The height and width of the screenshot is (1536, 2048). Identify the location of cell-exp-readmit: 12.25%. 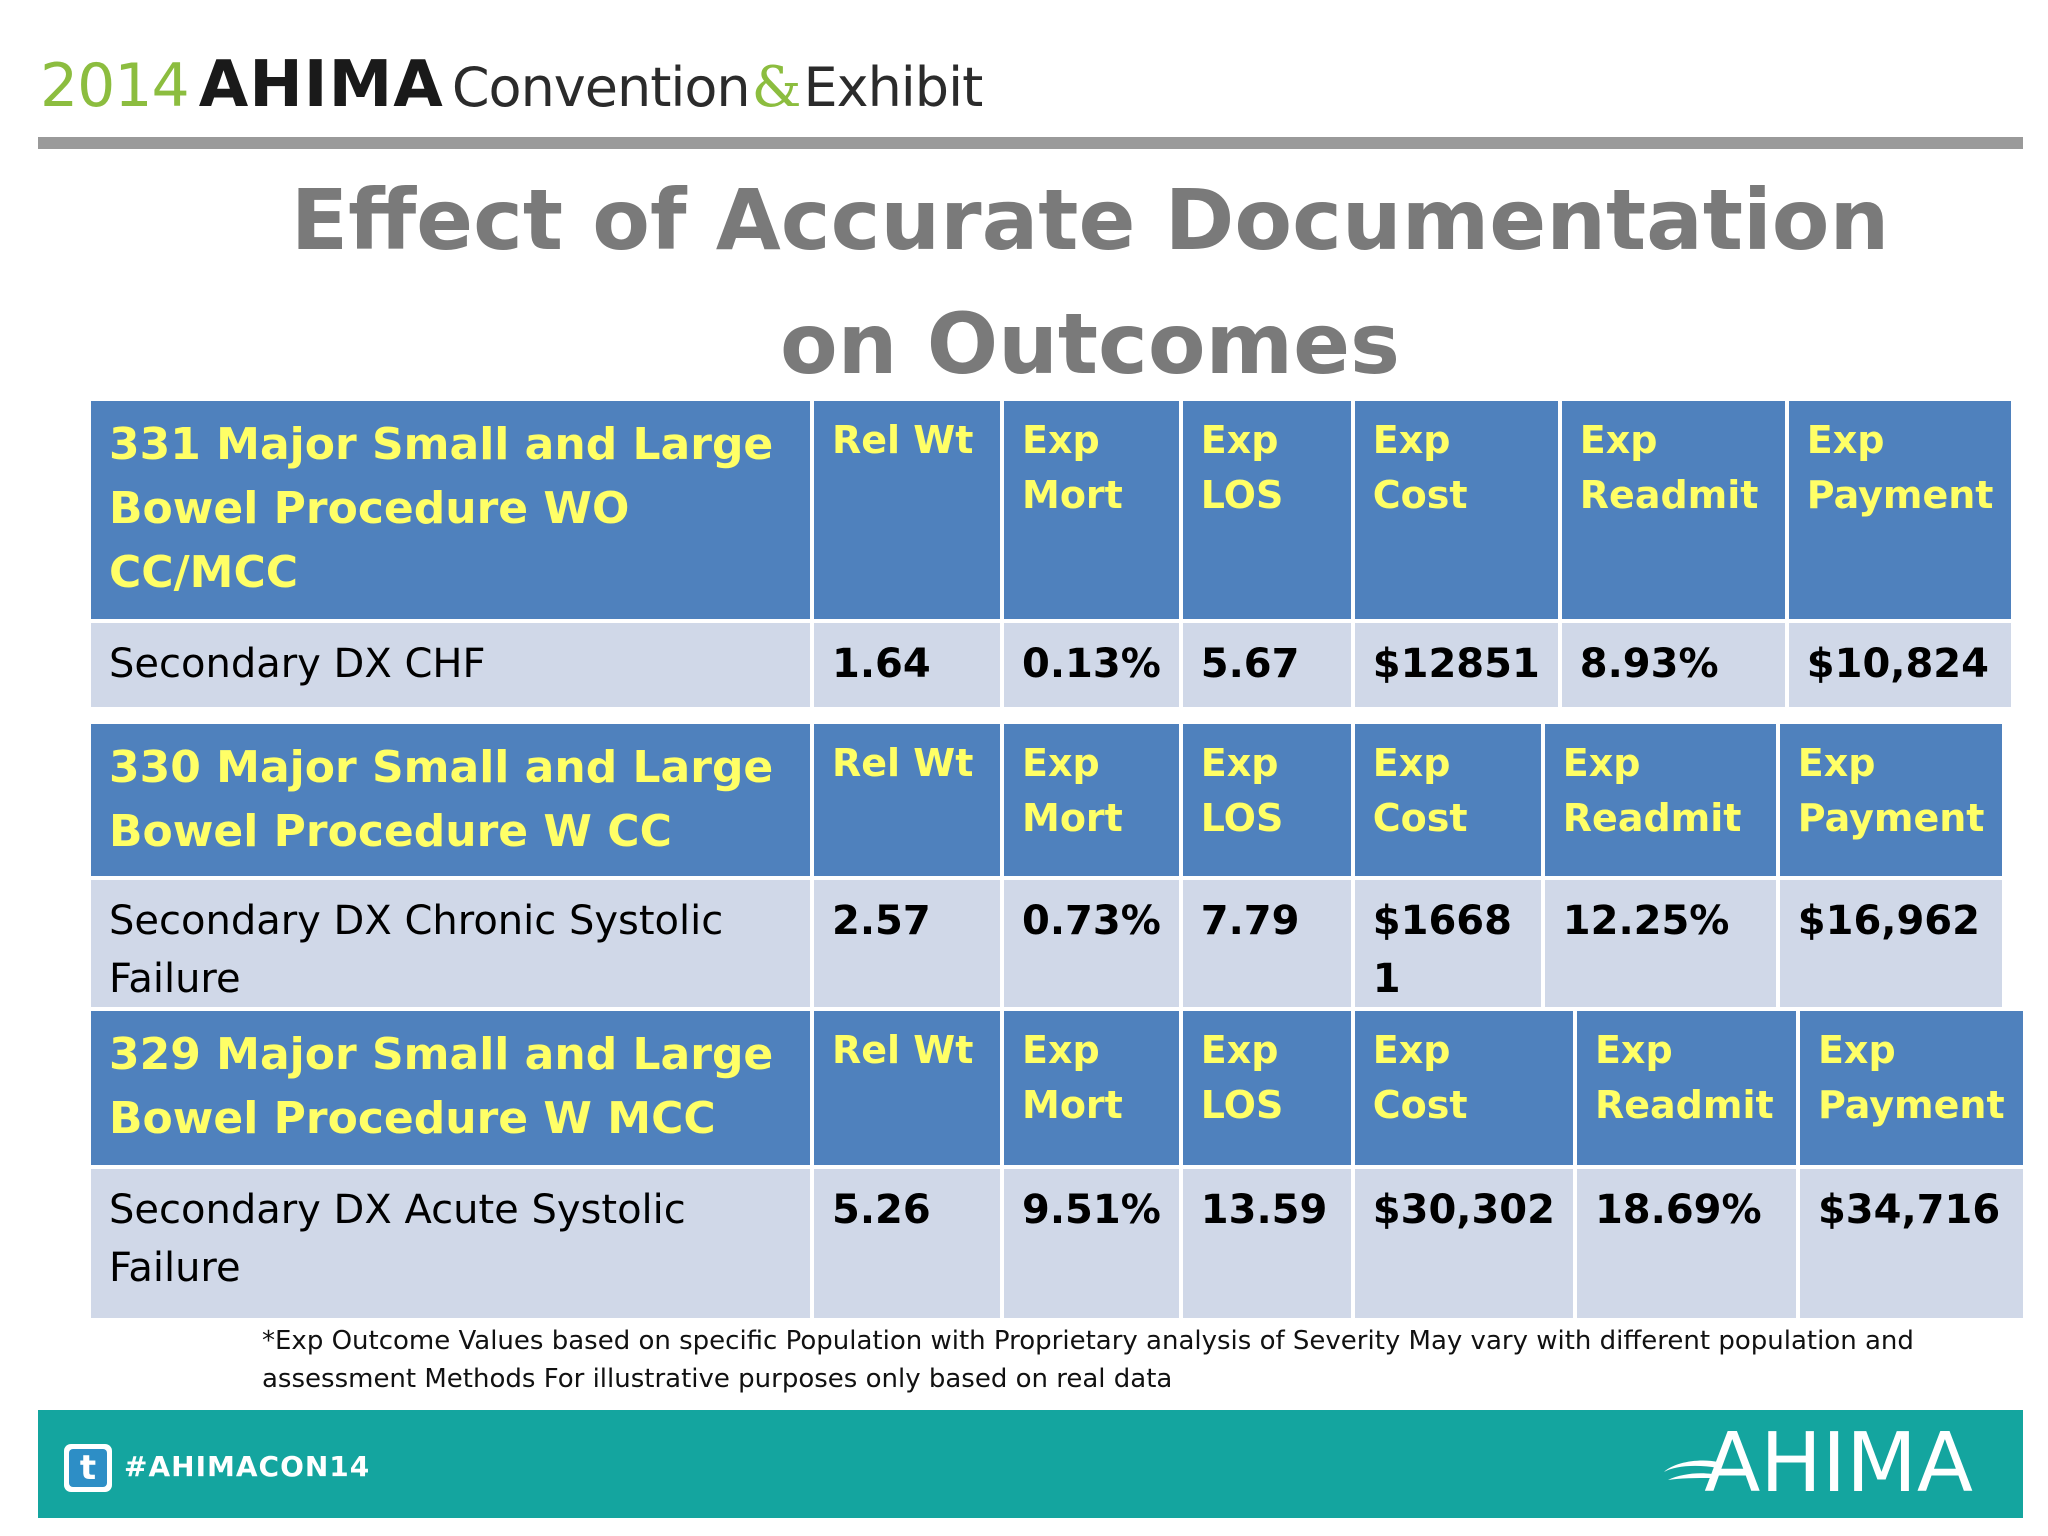
(1660, 950).